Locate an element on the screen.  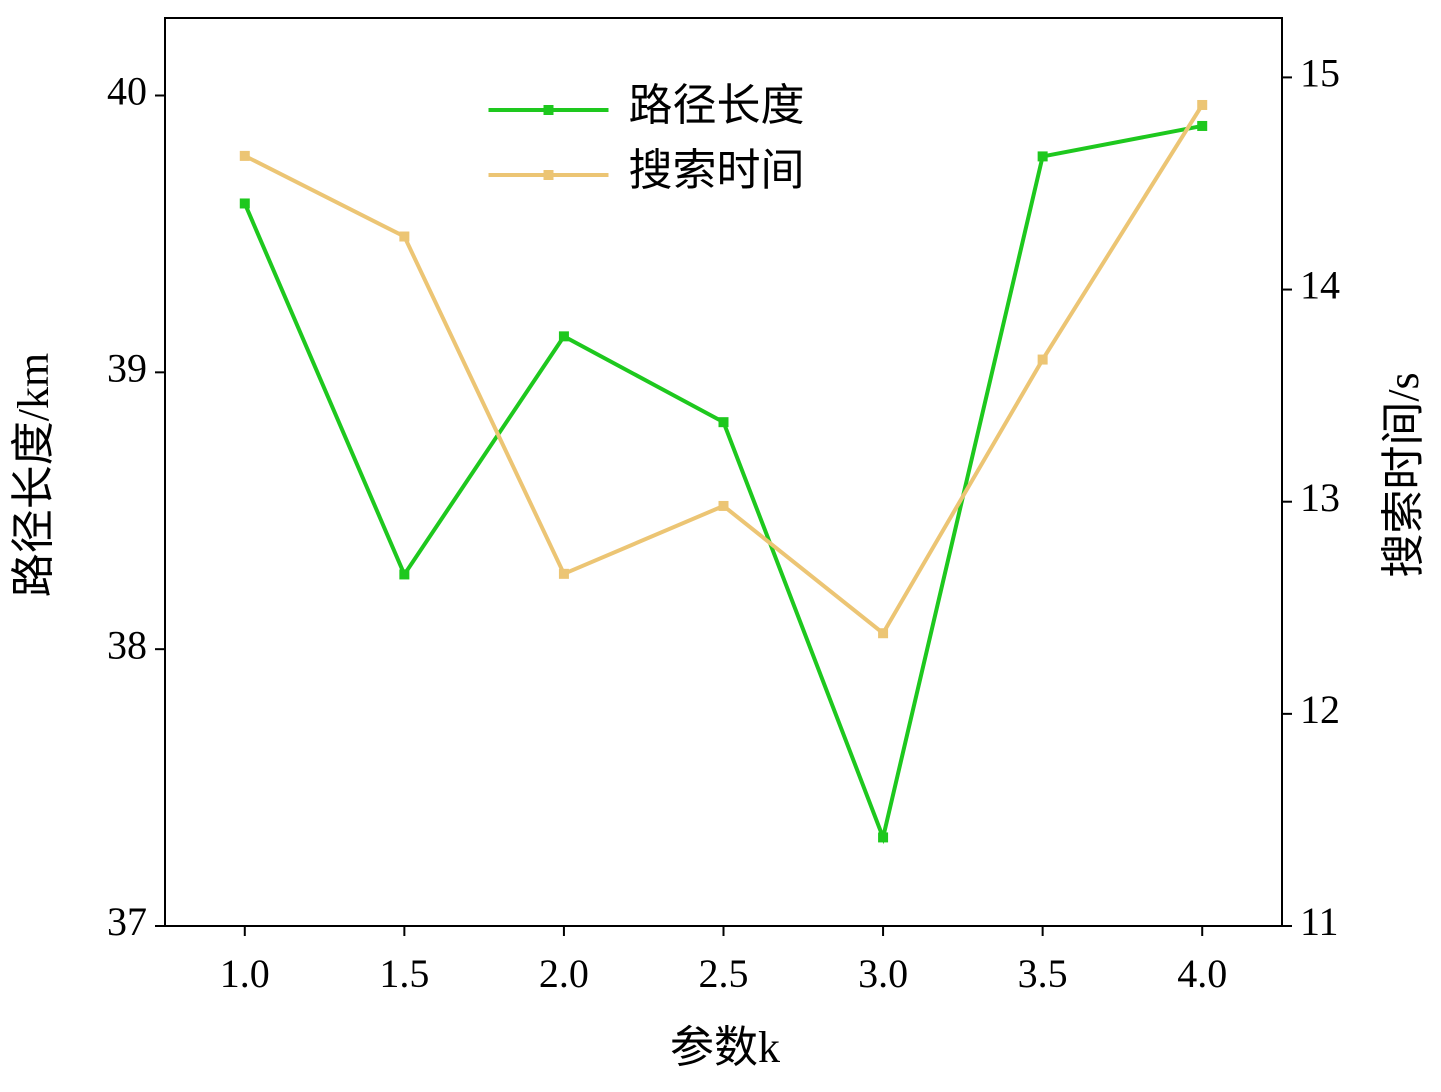
y2-axis-label: 搜索时间/s is located at coordinates (1403, 474).